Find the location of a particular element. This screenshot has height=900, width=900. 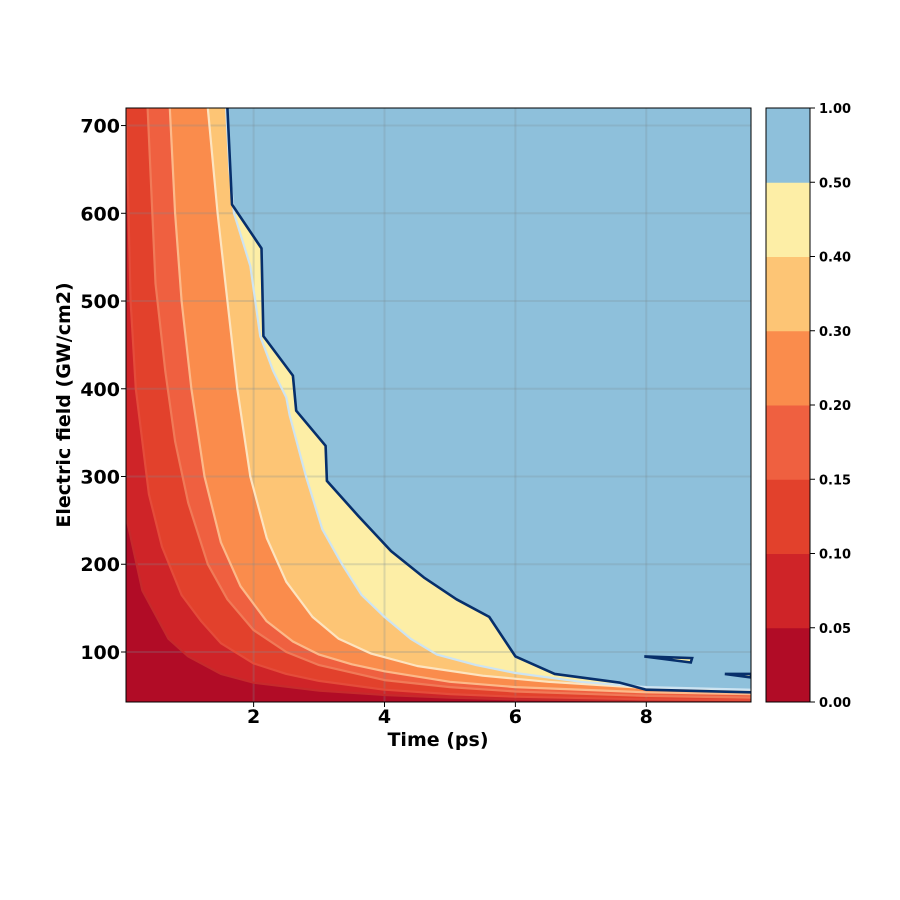

colorbar-tick-label: 0.40 is located at coordinates (835, 258).